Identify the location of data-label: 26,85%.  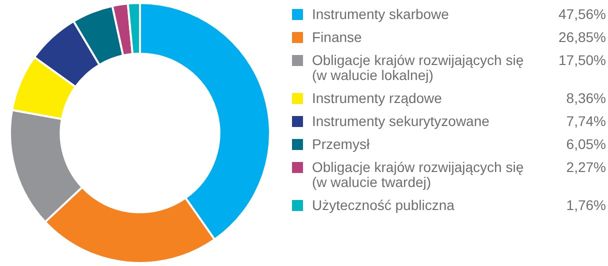
(582, 37).